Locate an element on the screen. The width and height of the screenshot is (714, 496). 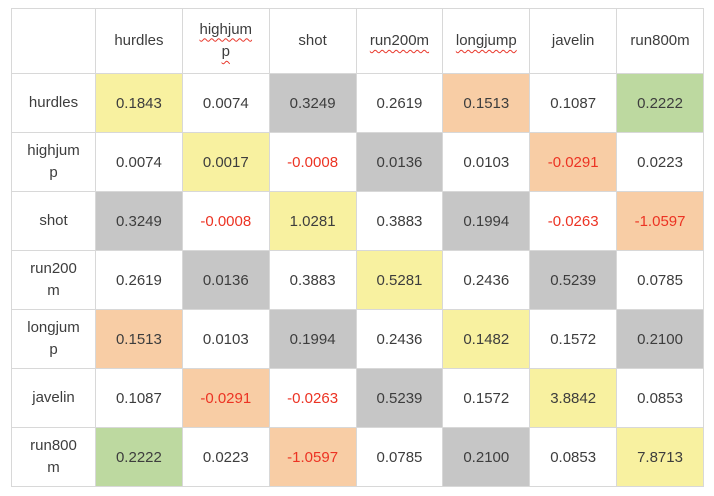
cell-value: -0.0263 is located at coordinates (313, 398).